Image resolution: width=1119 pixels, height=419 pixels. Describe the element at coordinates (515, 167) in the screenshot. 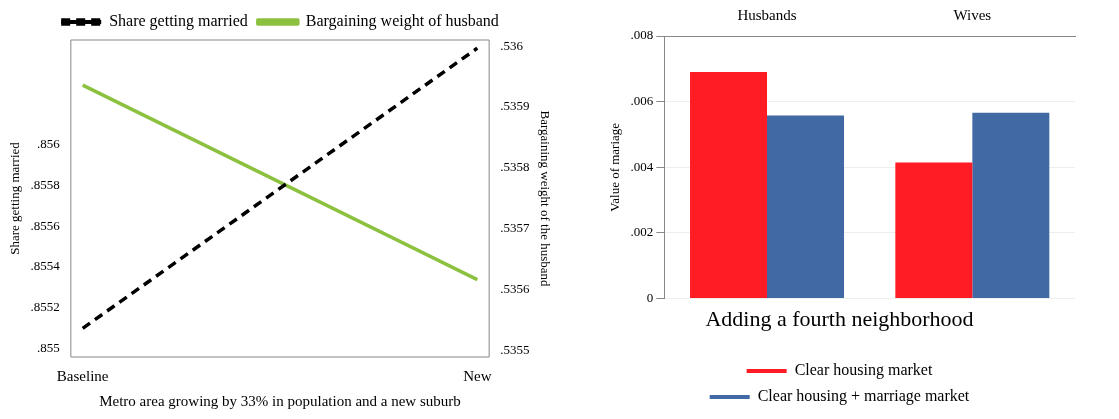

I see `y2-tick-label: .5358` at that location.